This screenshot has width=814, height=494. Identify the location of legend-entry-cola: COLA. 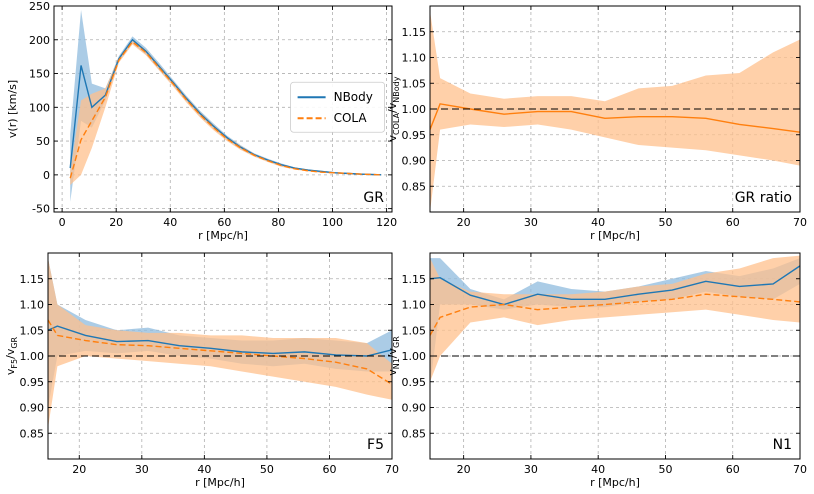
(351, 118).